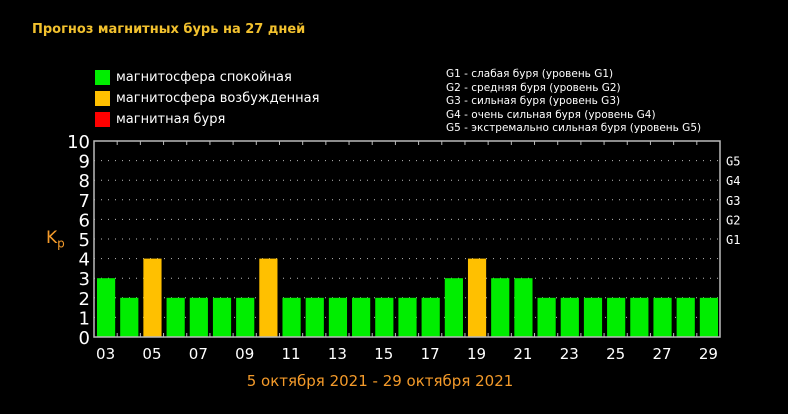 Image resolution: width=788 pixels, height=414 pixels. What do you see at coordinates (530, 74) in the screenshot?
I see `g-legend-item: G1 - слабая буря (уровень G1)` at bounding box center [530, 74].